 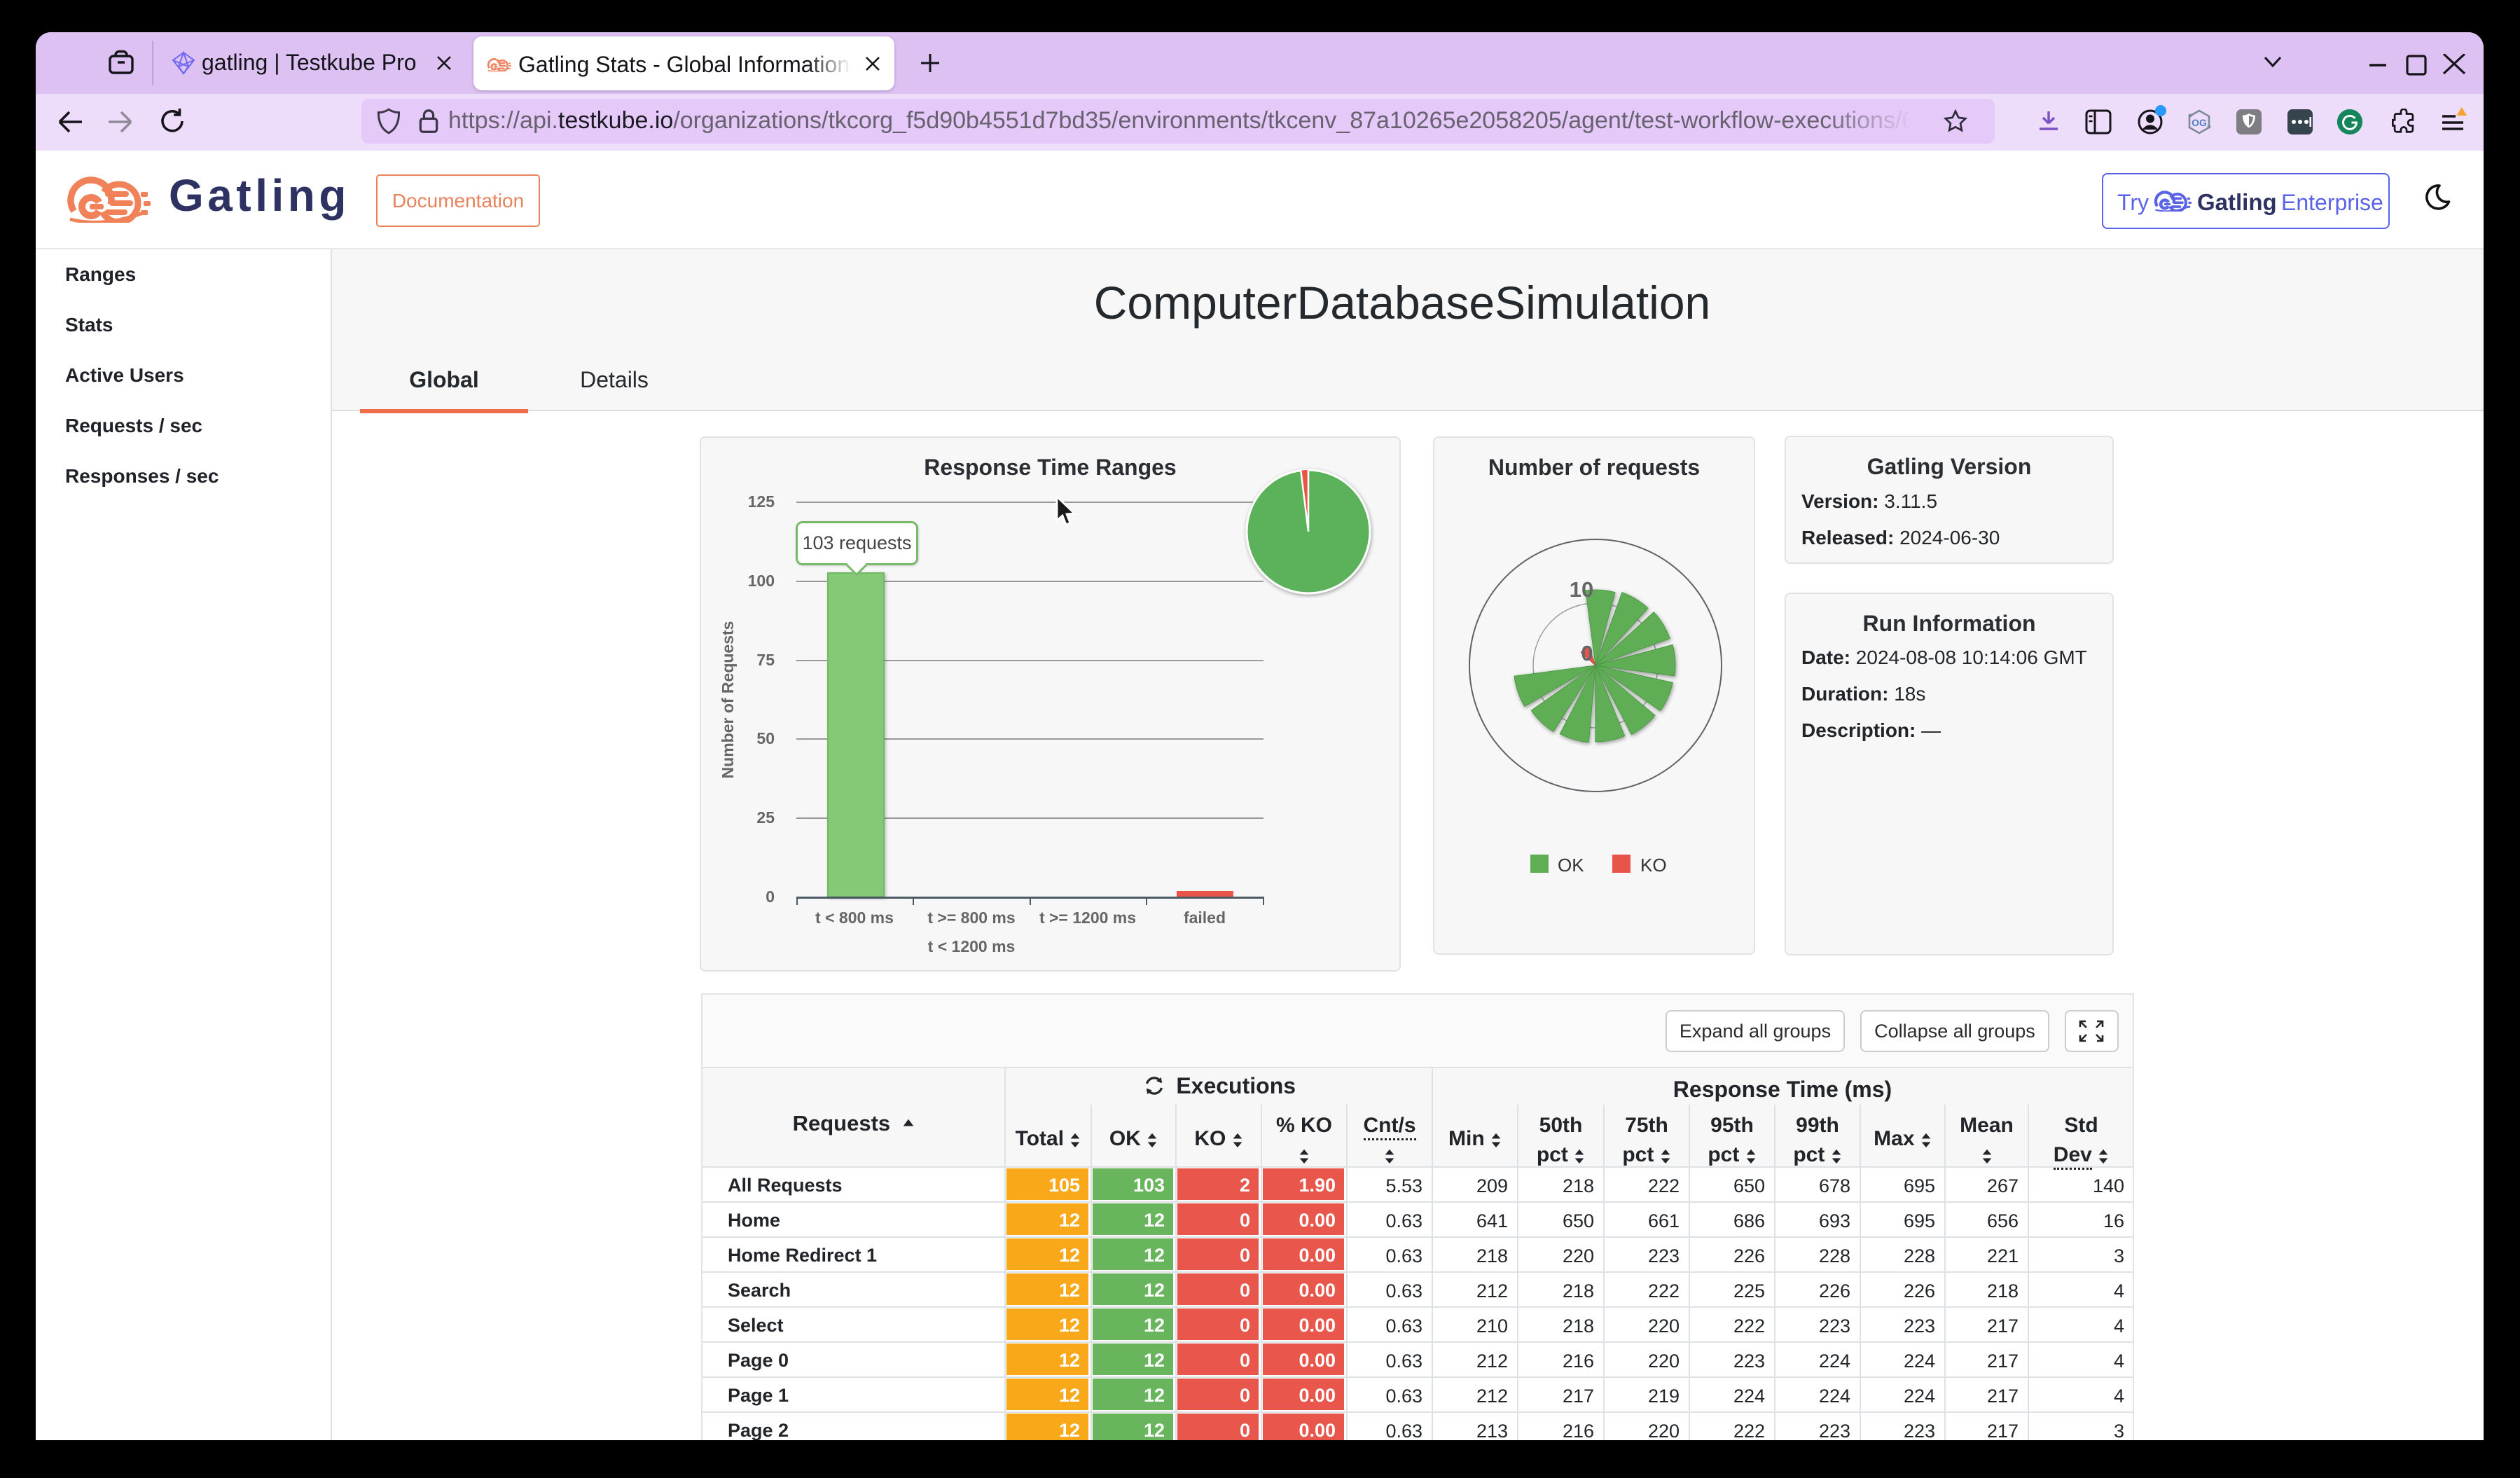 I want to click on svg-text: OG, so click(x=2199, y=122).